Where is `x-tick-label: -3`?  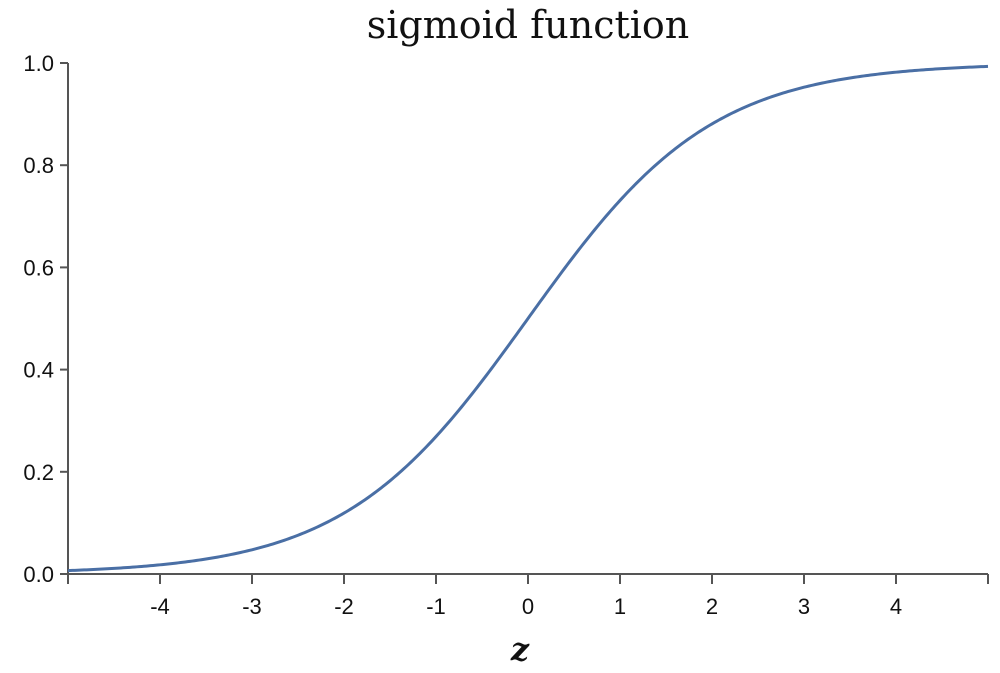
x-tick-label: -3 is located at coordinates (252, 606).